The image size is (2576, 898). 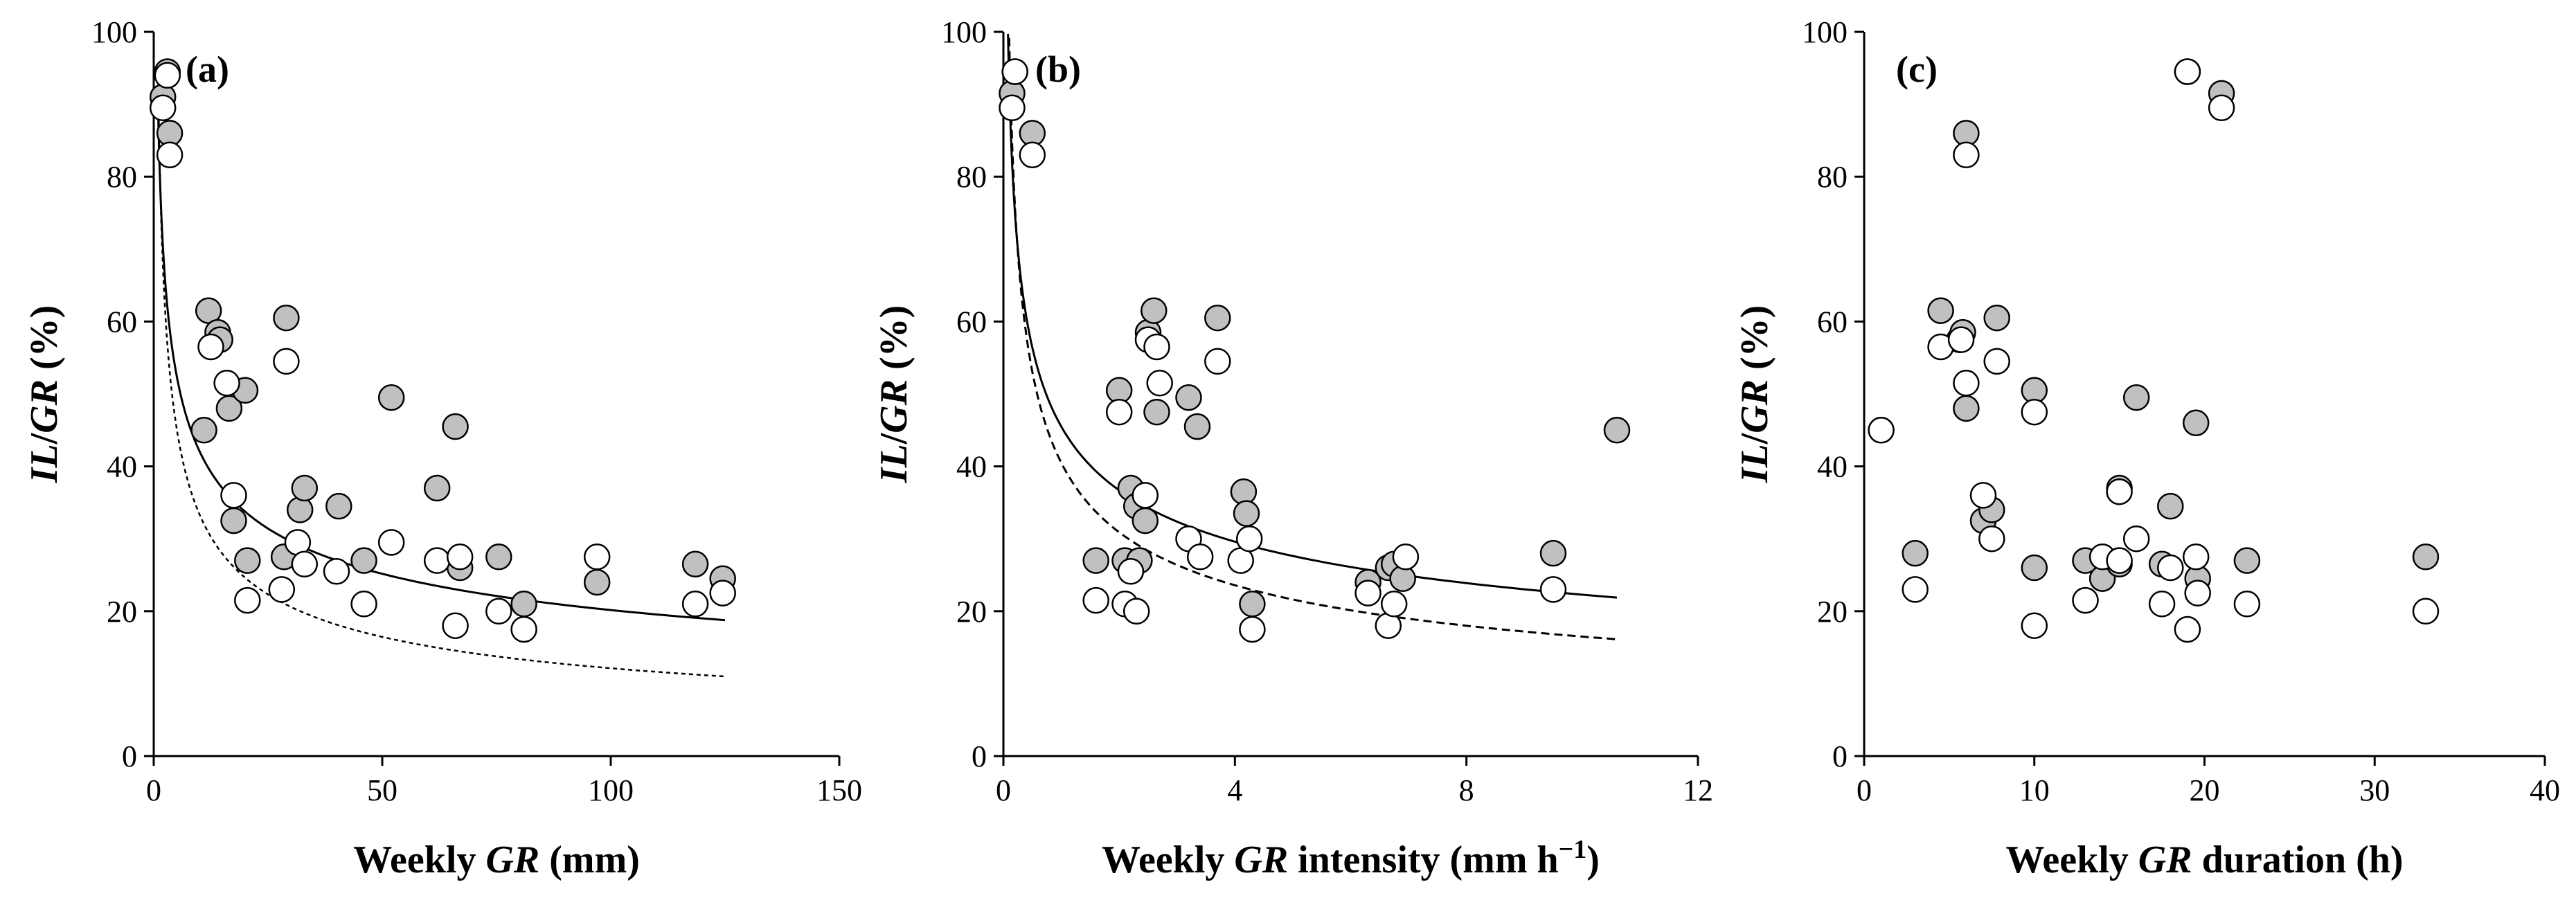 What do you see at coordinates (1467, 790) in the screenshot?
I see `x-tick-label: 8` at bounding box center [1467, 790].